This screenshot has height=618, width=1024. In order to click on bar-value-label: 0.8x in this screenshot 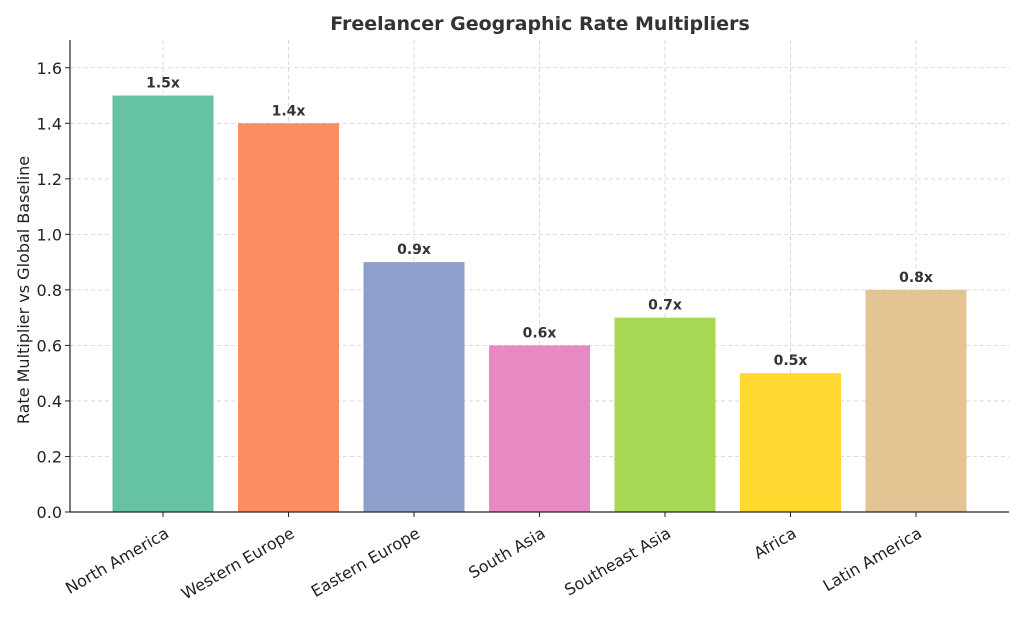, I will do `click(916, 278)`.